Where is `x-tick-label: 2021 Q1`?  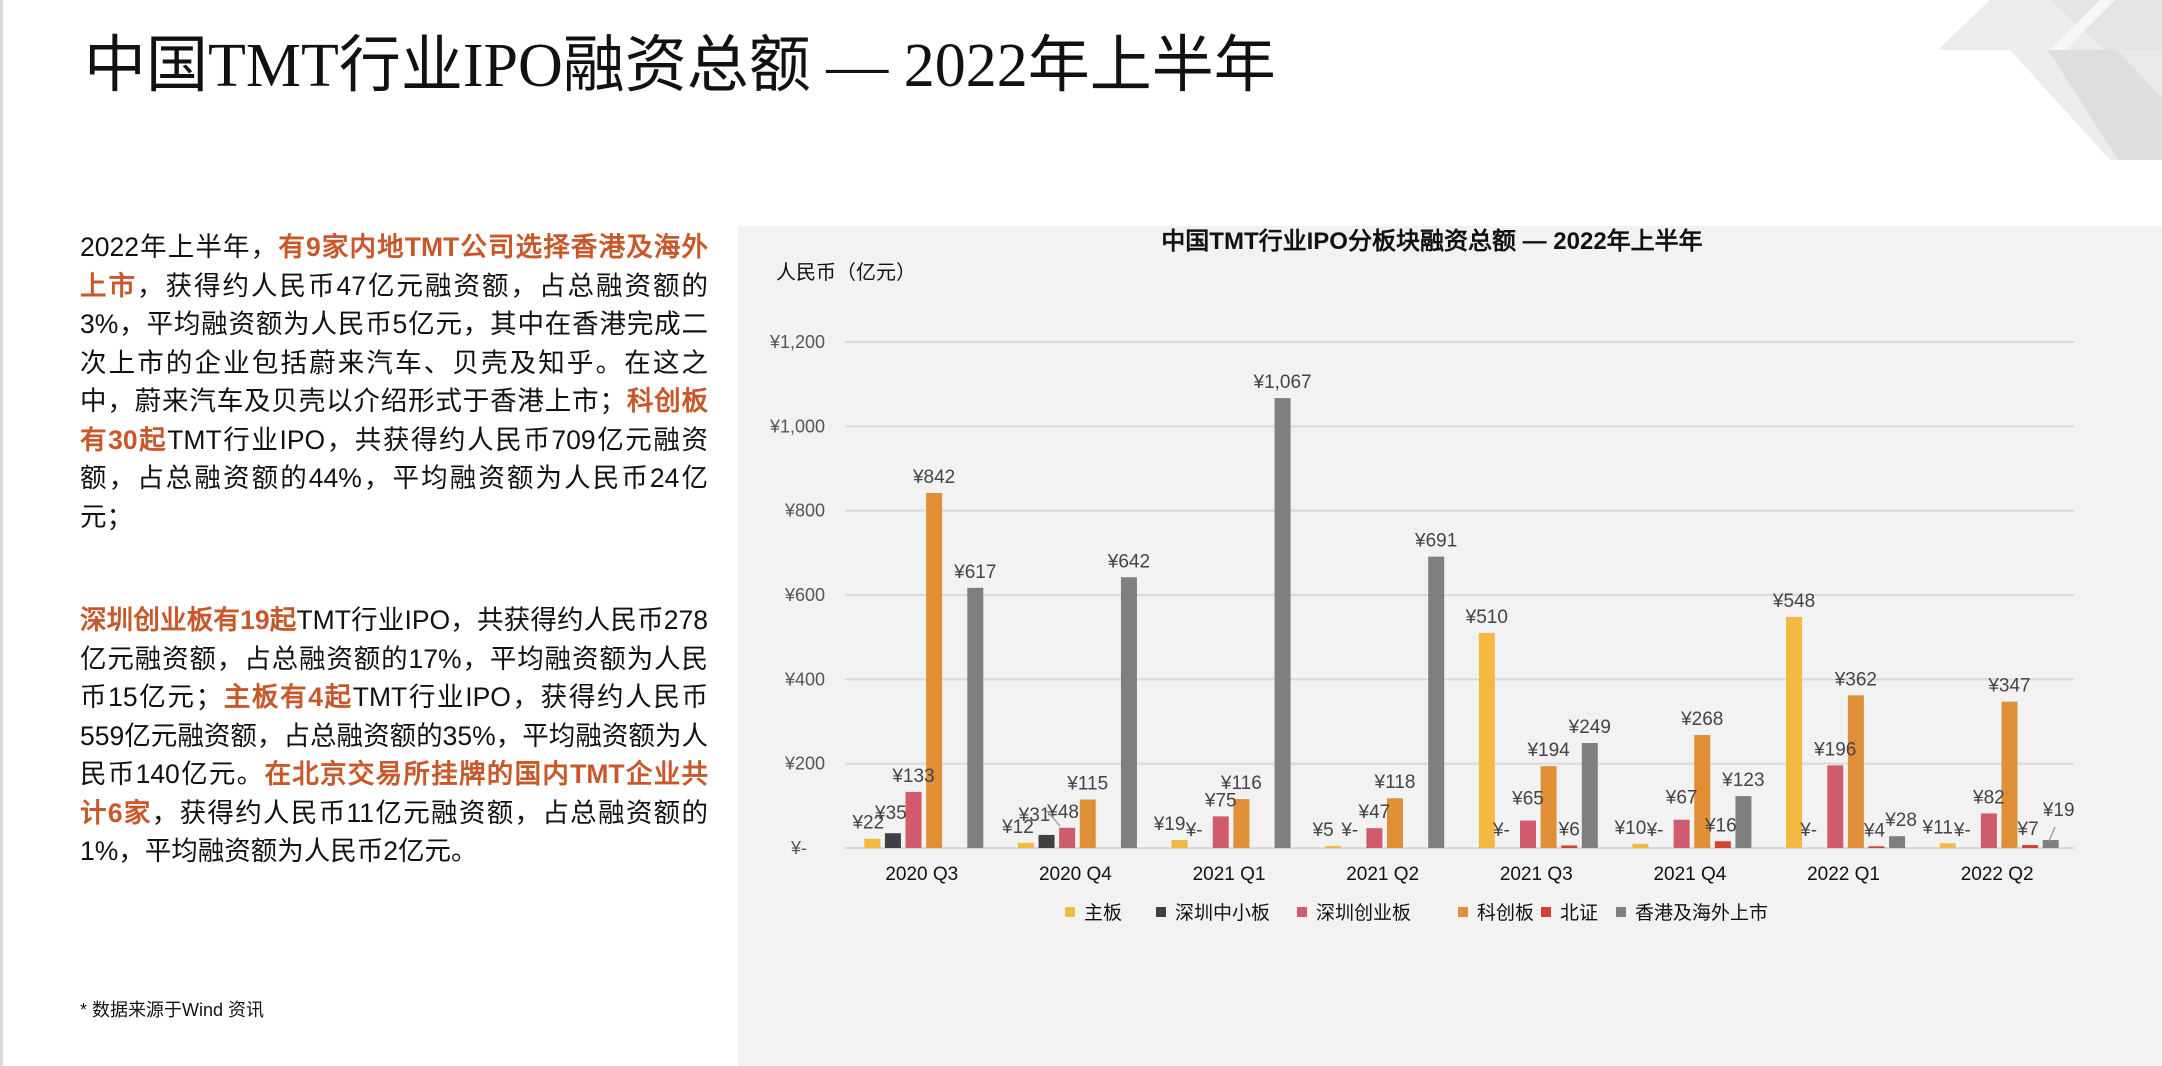
x-tick-label: 2021 Q1 is located at coordinates (1229, 874).